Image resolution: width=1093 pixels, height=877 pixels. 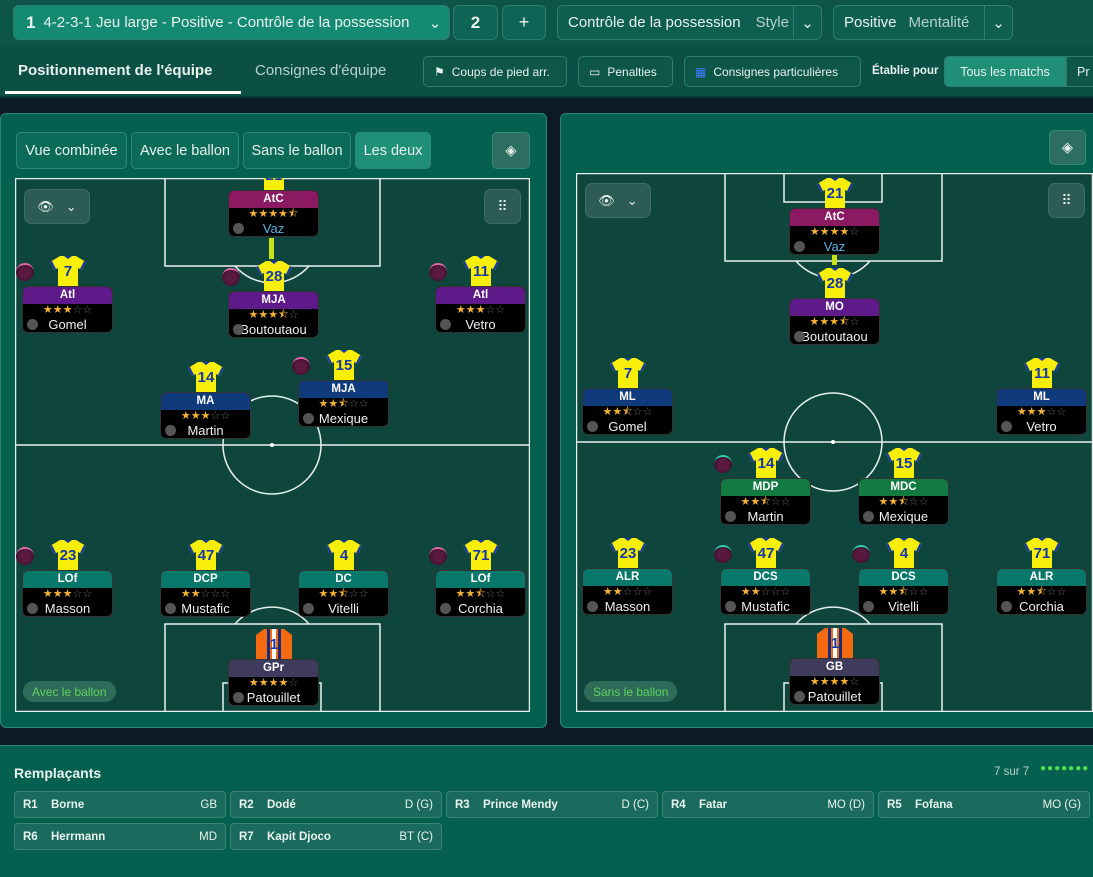 What do you see at coordinates (205, 415) in the screenshot?
I see `player-card: MA ★★★☆☆ Martin` at bounding box center [205, 415].